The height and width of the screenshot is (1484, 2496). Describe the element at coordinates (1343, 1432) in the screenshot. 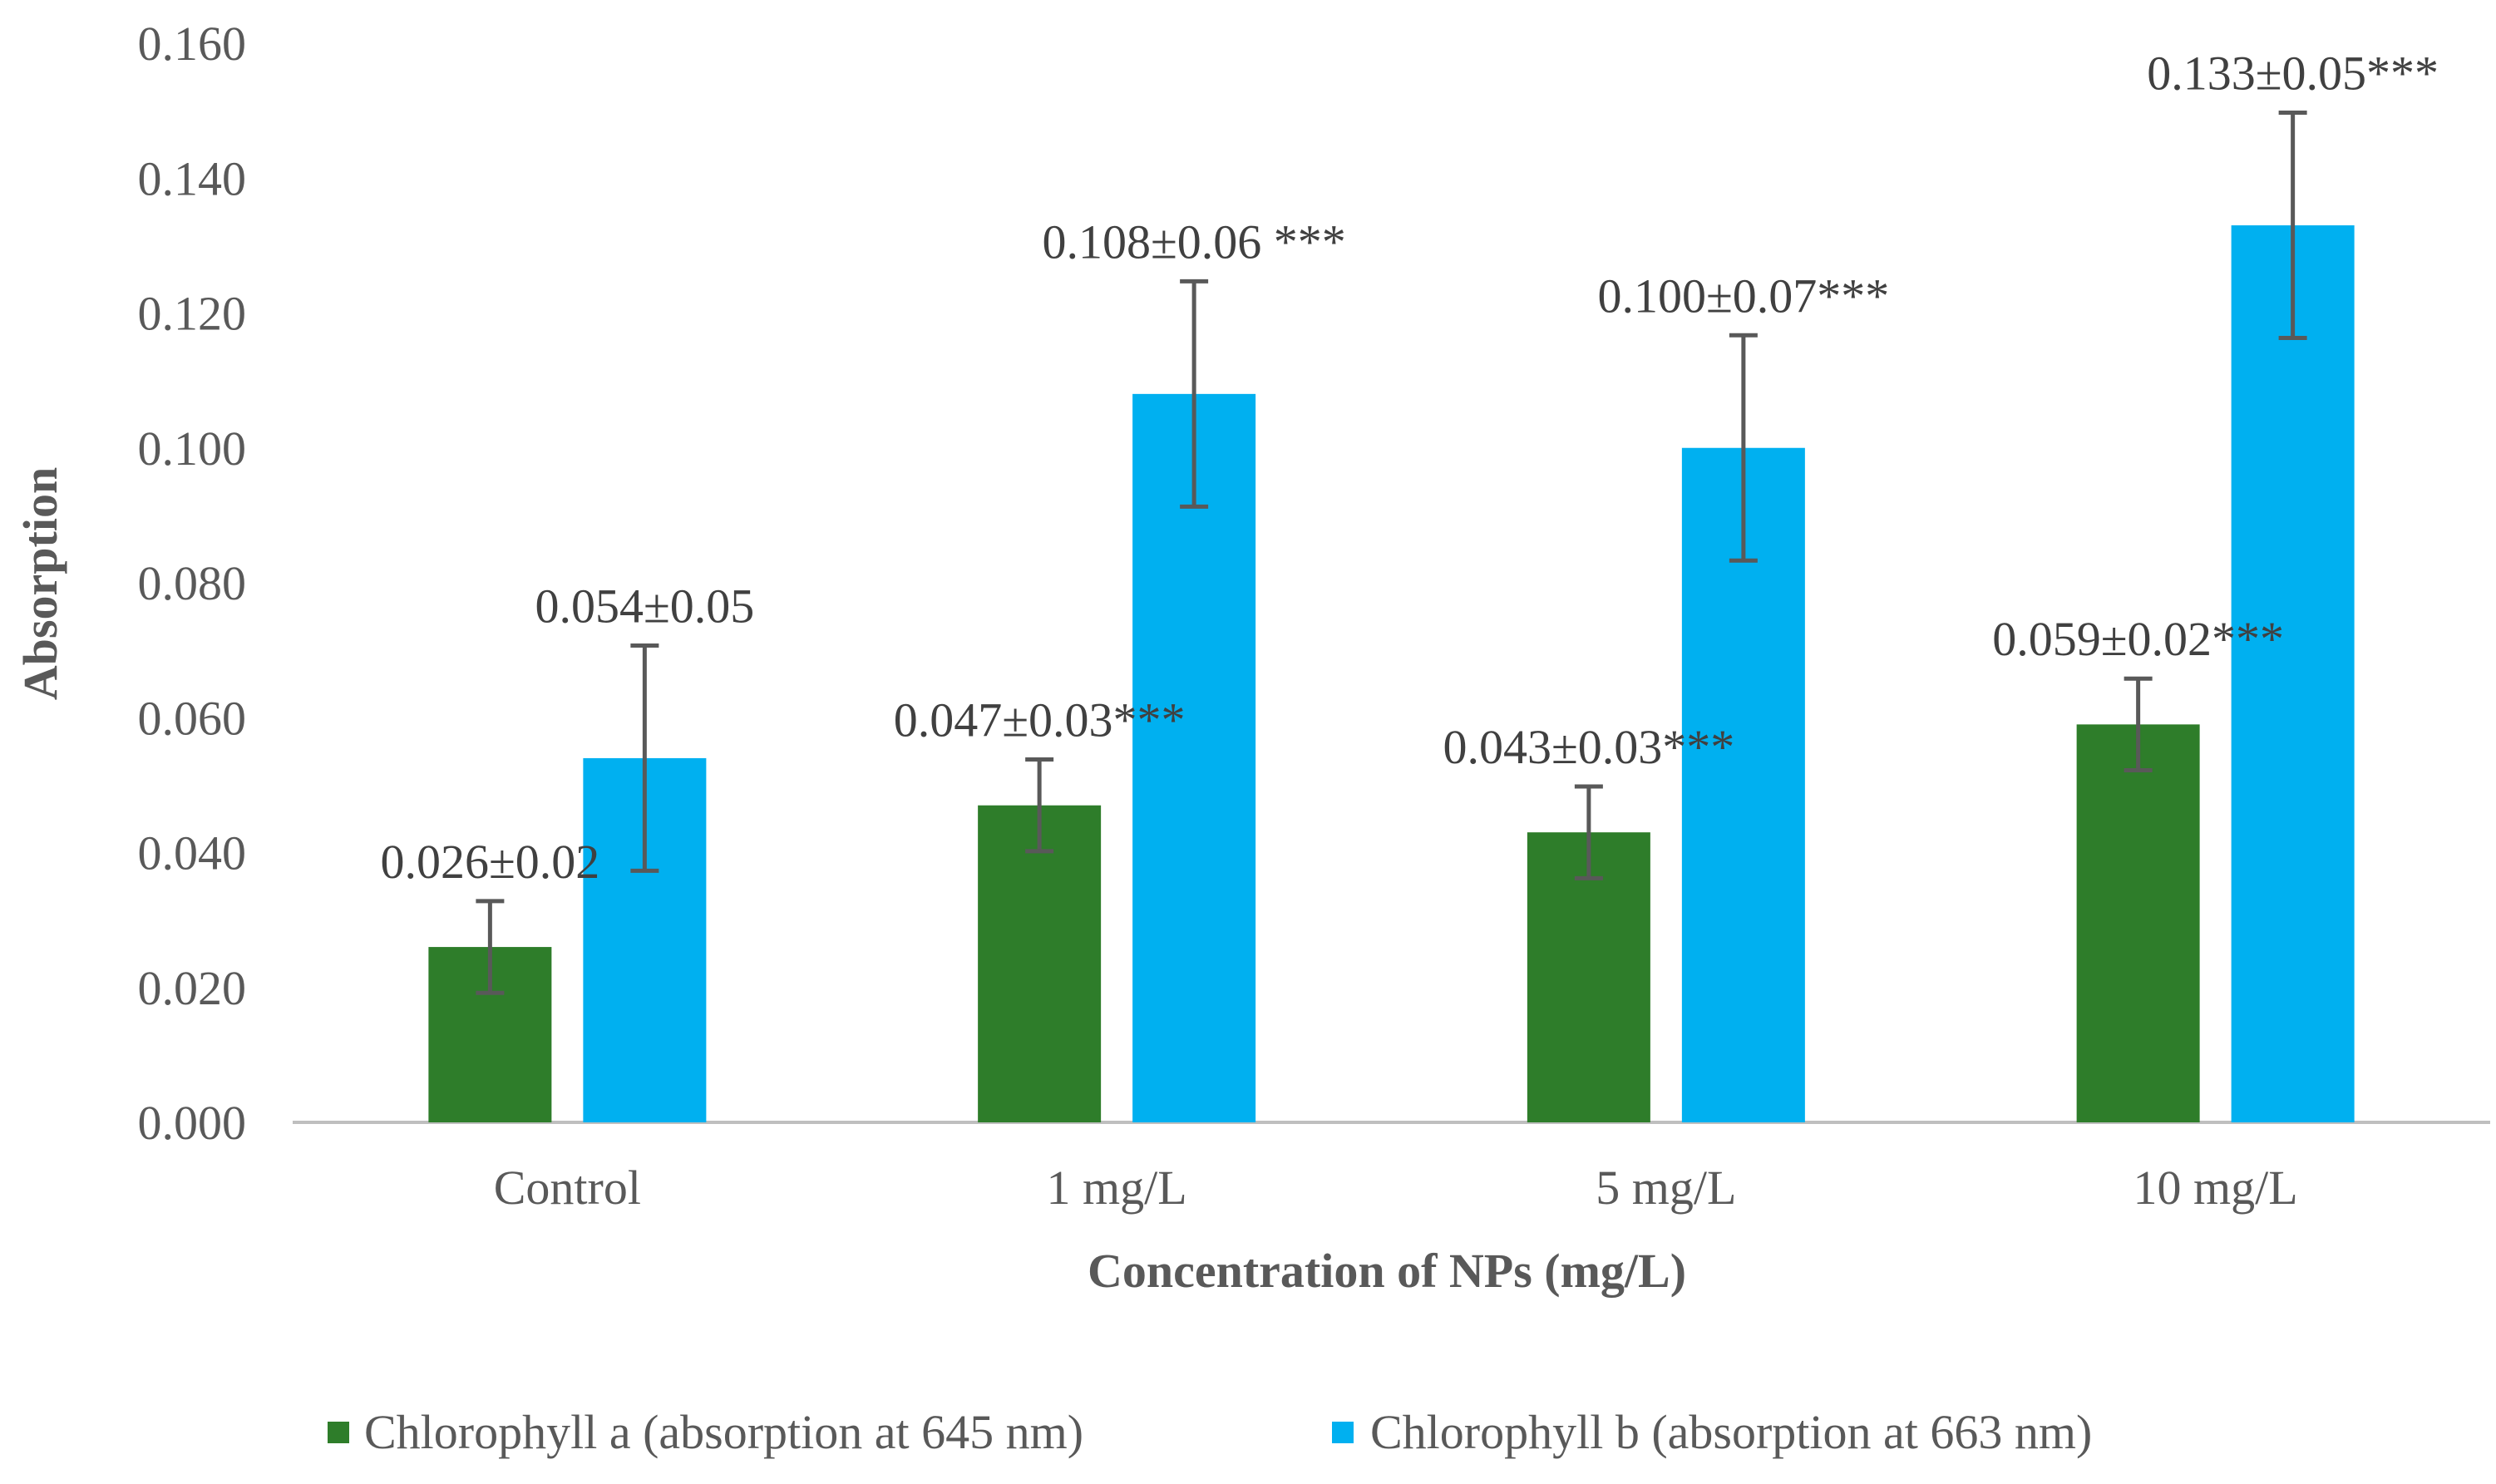

I see `legend-swatch-chlorophyll-b` at that location.